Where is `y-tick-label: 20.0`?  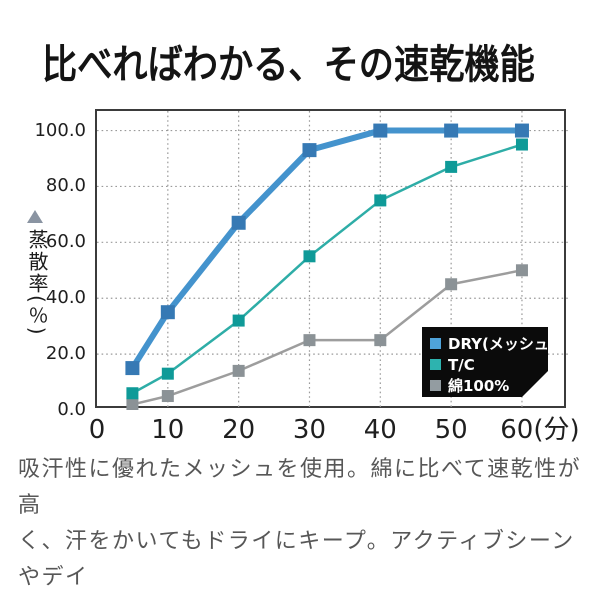
y-tick-label: 20.0 is located at coordinates (65, 354).